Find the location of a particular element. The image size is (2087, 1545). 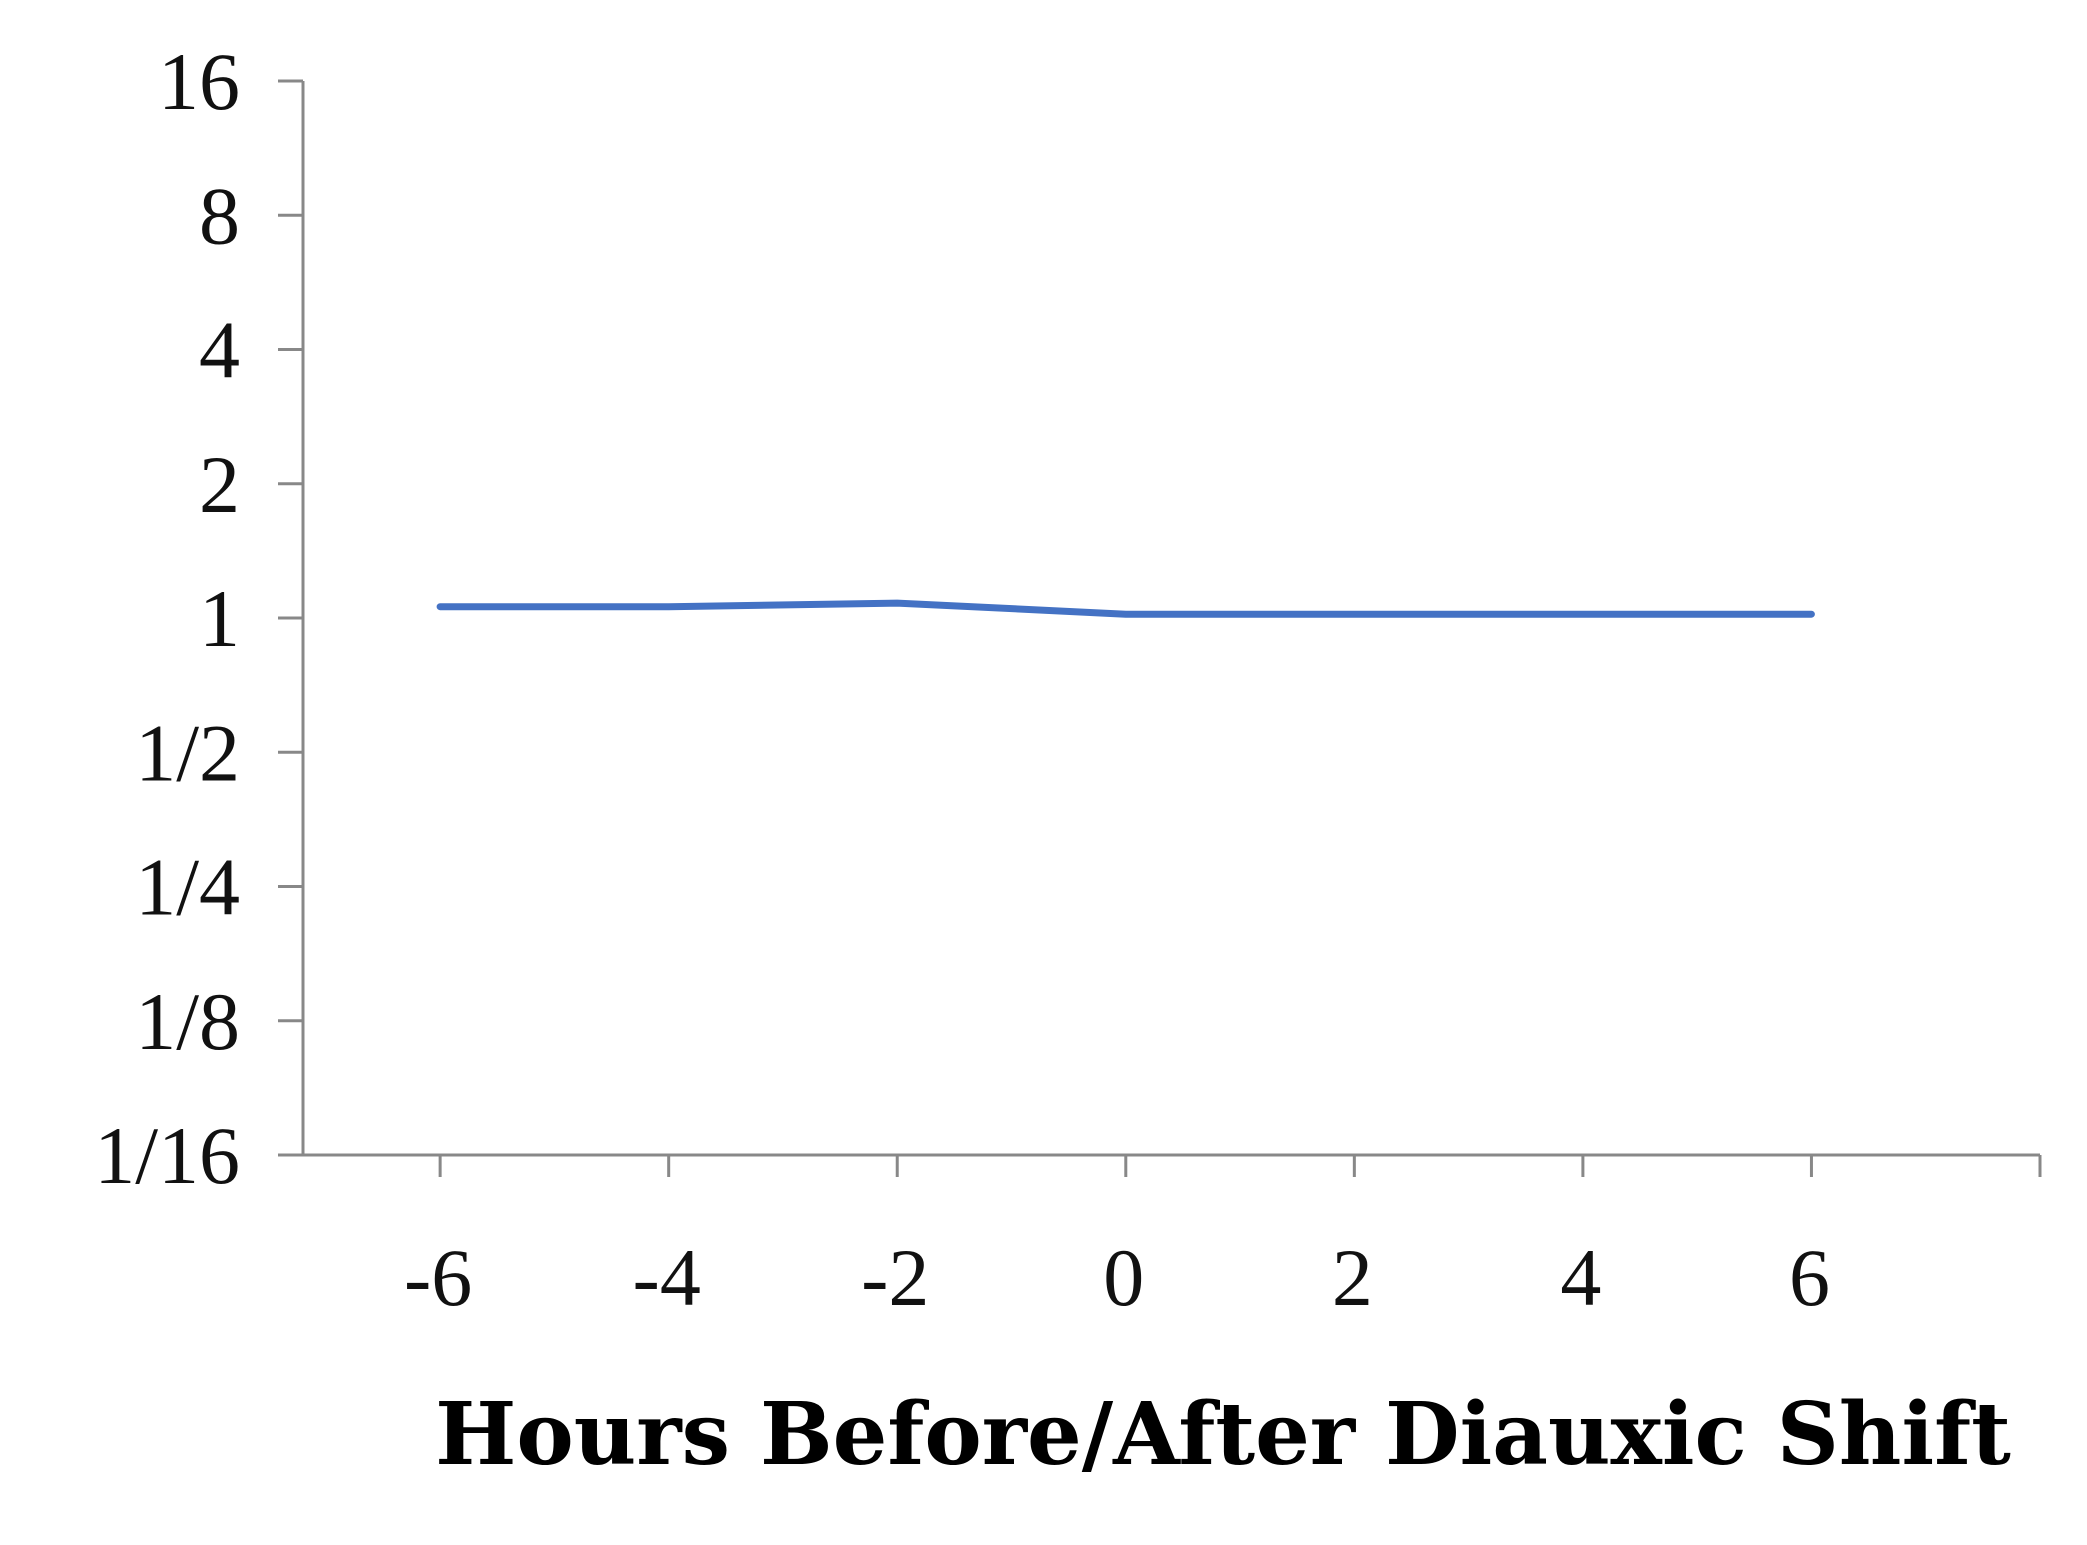

x-tick-label: -6 is located at coordinates (438, 1277).